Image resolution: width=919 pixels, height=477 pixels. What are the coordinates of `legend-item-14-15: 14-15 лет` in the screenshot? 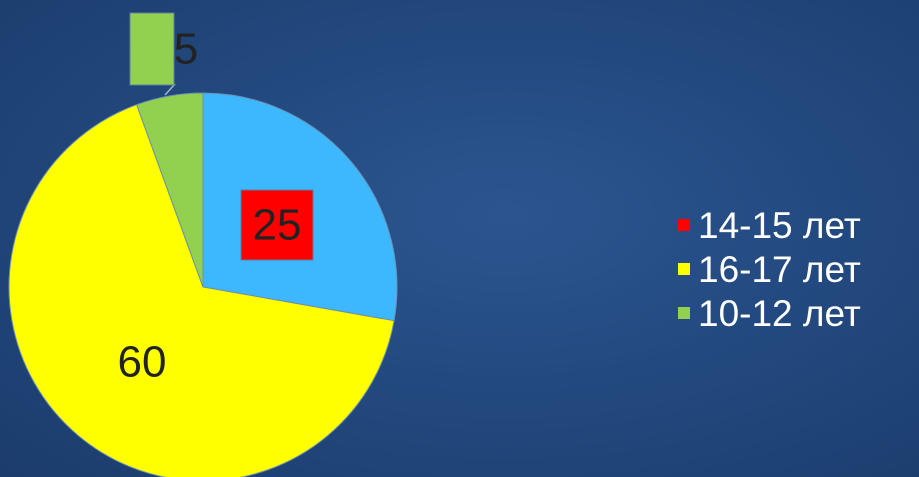 It's located at (769, 225).